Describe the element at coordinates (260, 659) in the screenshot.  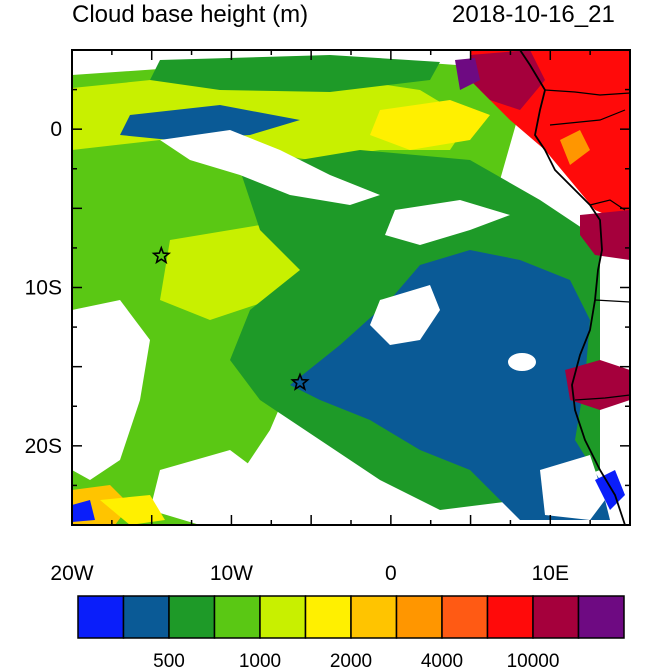
I see `colorbar-label: 1000` at that location.